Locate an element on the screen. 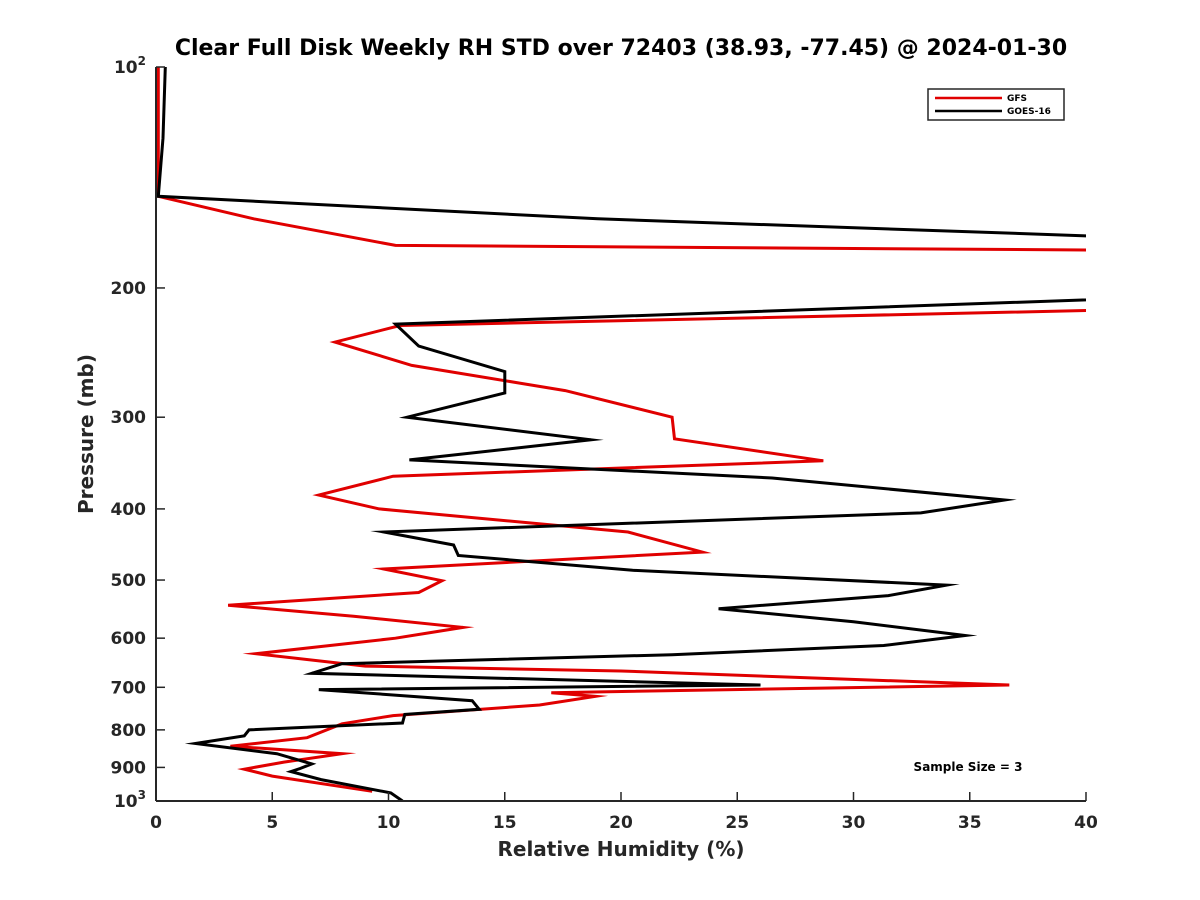  x-tick-label: 0 is located at coordinates (156, 823).